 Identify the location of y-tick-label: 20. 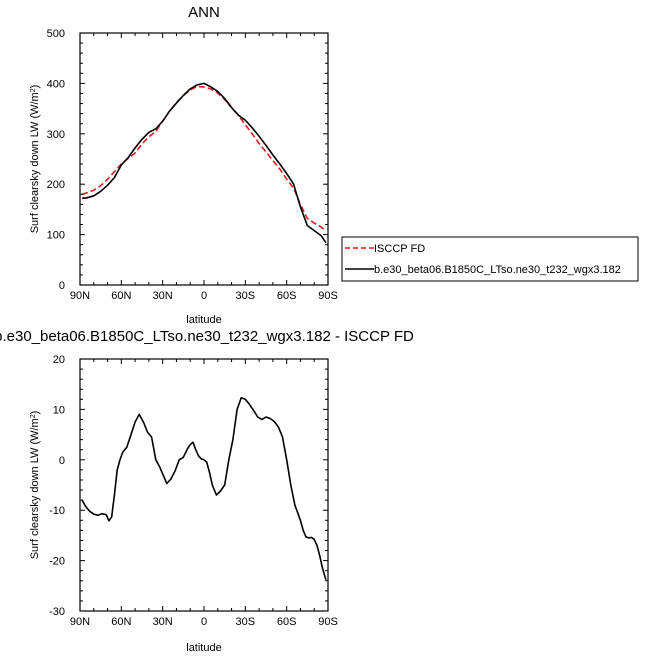
(59, 360).